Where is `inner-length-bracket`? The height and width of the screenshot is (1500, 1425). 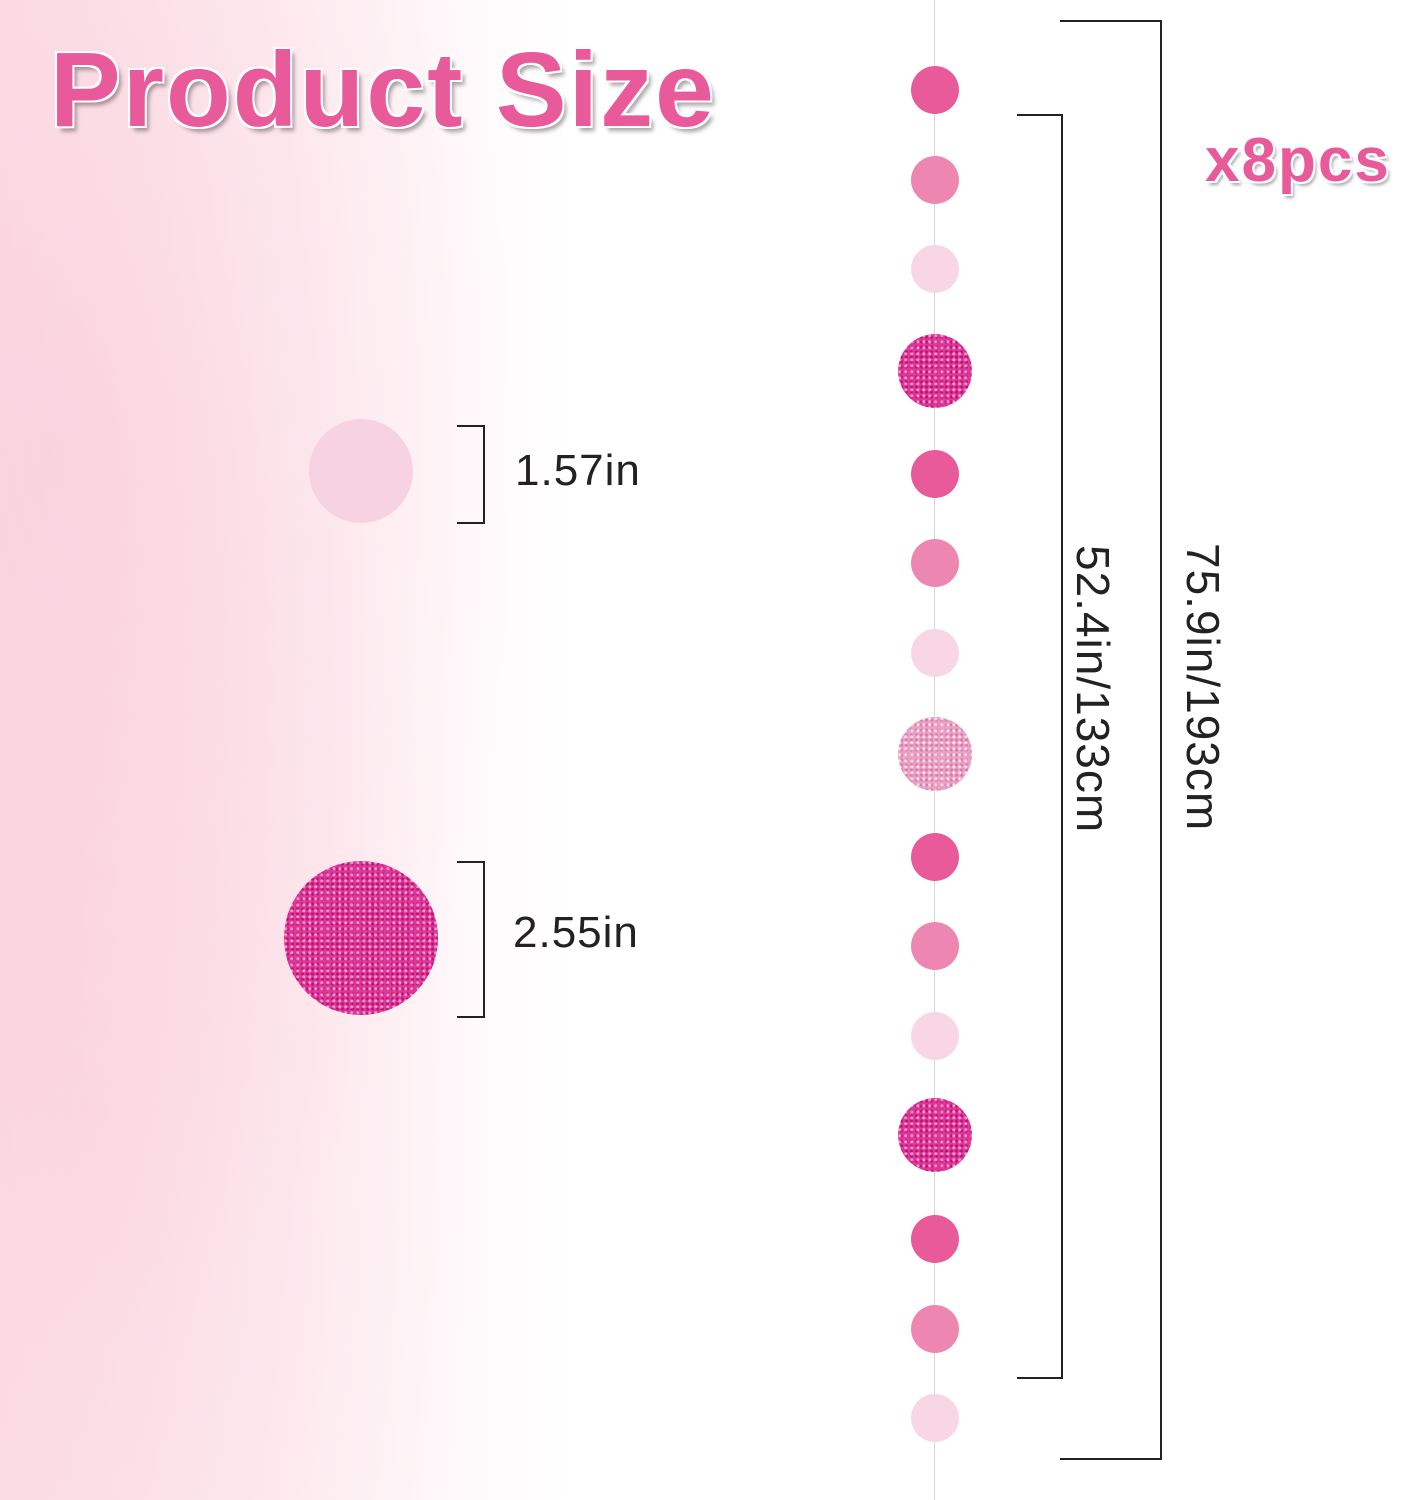 inner-length-bracket is located at coordinates (1040, 746).